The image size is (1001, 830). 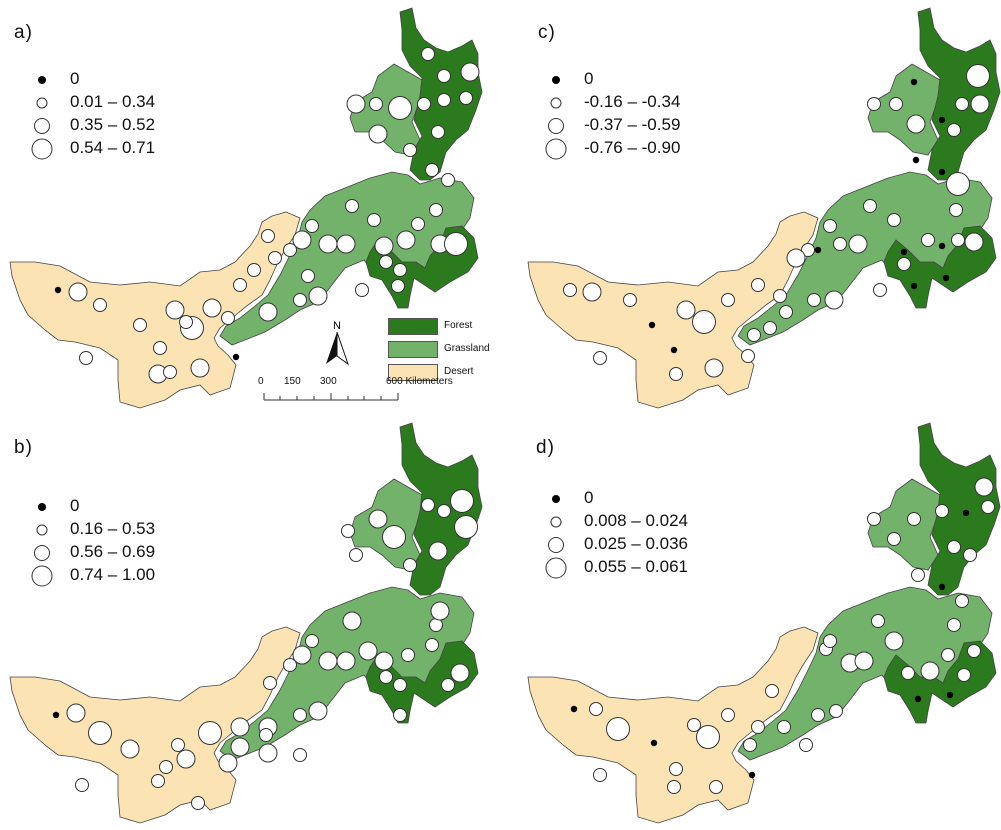 I want to click on legend-label: -0.16 – -0.34, so click(x=632, y=101).